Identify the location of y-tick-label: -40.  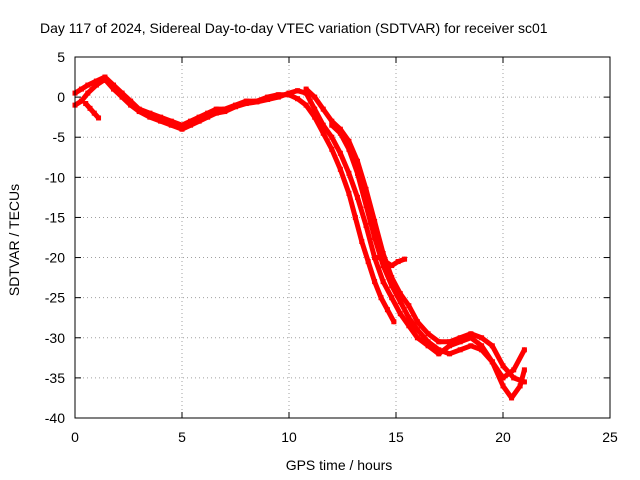
(55, 418).